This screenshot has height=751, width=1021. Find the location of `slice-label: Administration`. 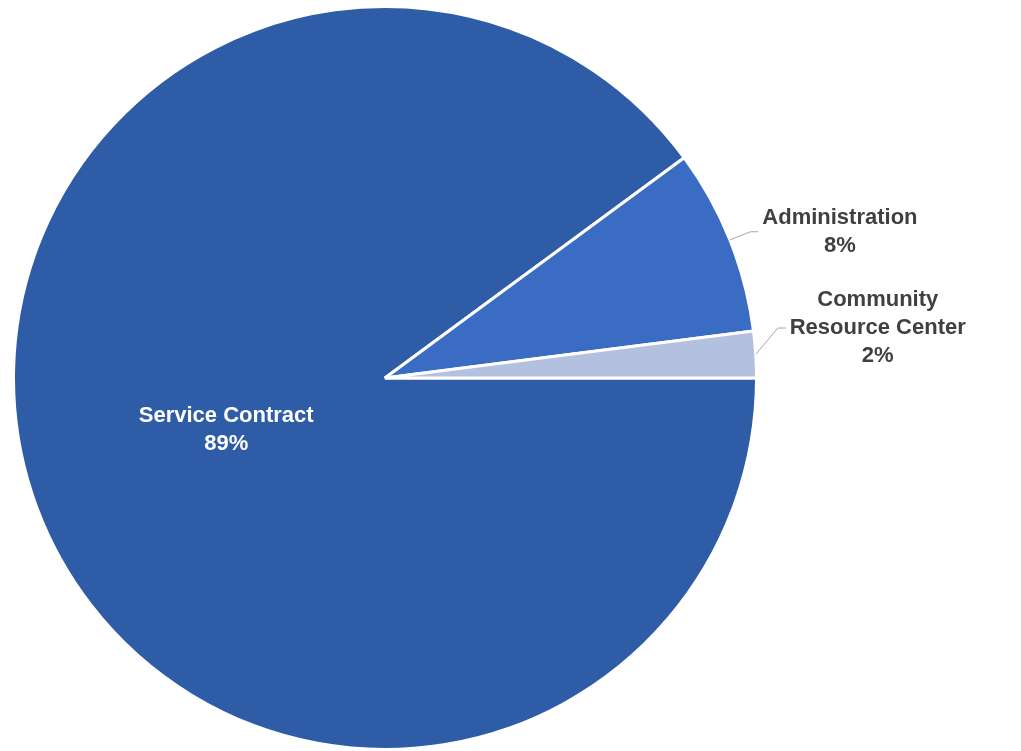

slice-label: Administration is located at coordinates (840, 216).